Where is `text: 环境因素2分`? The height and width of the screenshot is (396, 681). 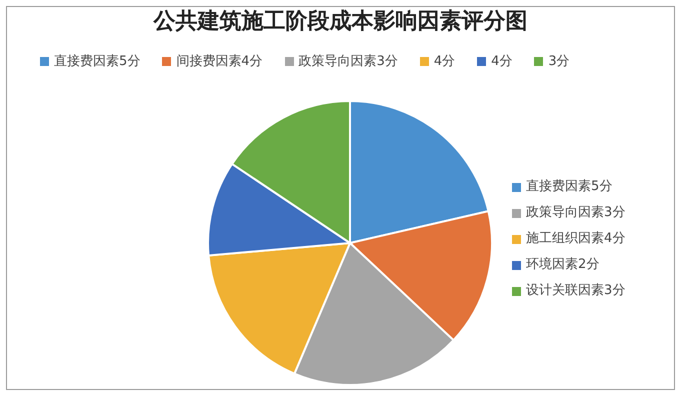
text: 环境因素2分 is located at coordinates (562, 265).